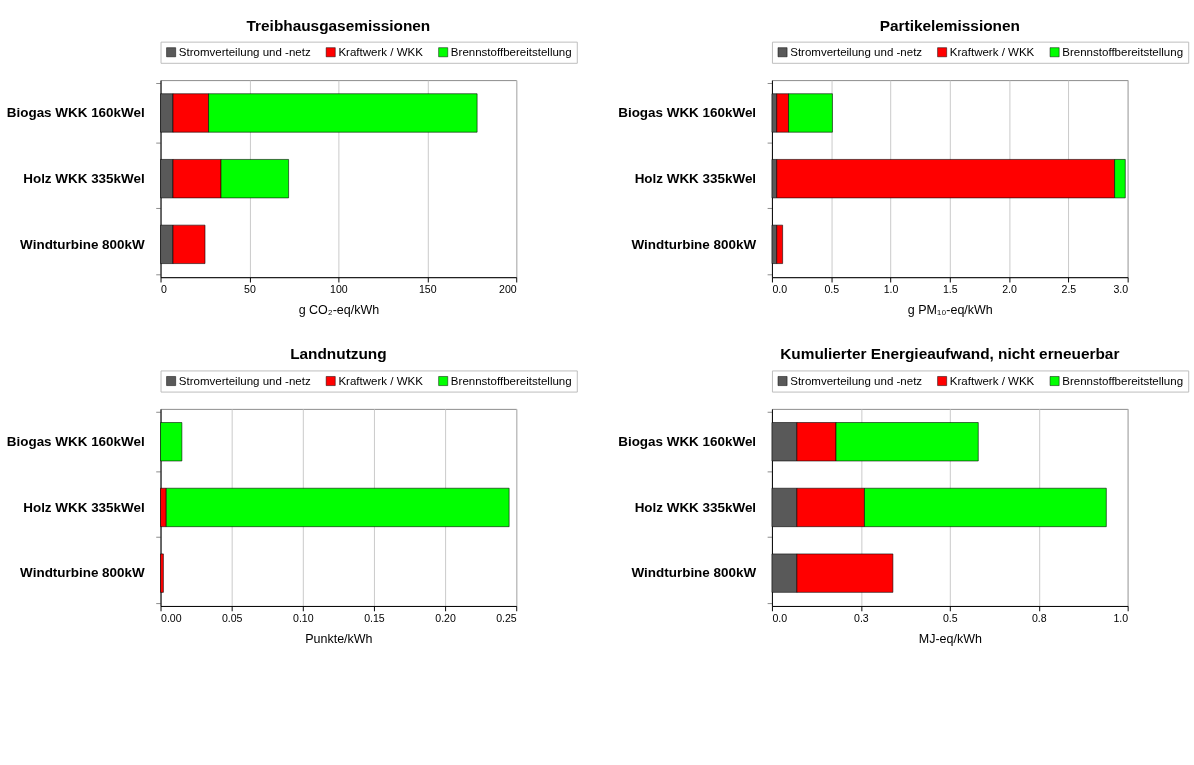  Describe the element at coordinates (303, 617) in the screenshot. I see `x-tick-label: 0.10` at that location.